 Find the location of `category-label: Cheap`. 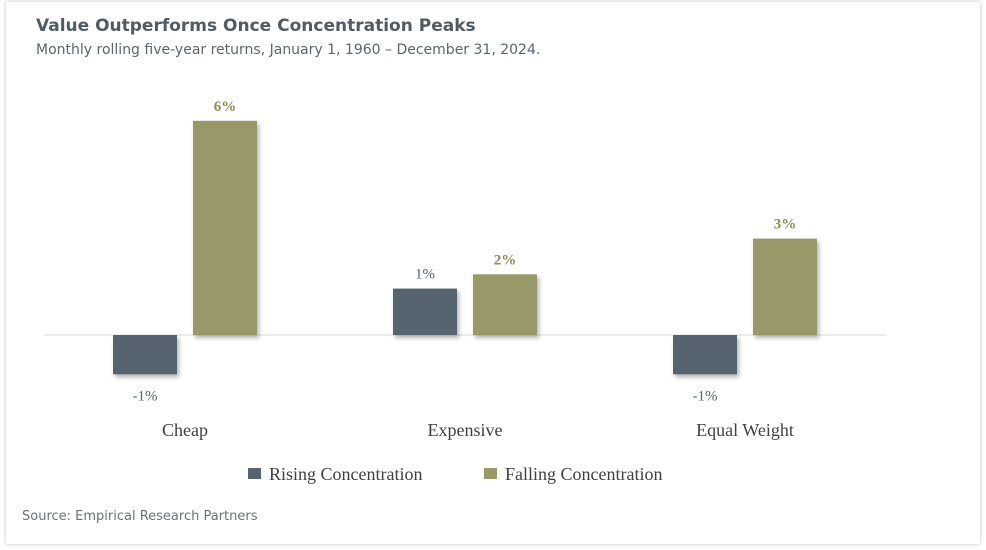

category-label: Cheap is located at coordinates (185, 430).